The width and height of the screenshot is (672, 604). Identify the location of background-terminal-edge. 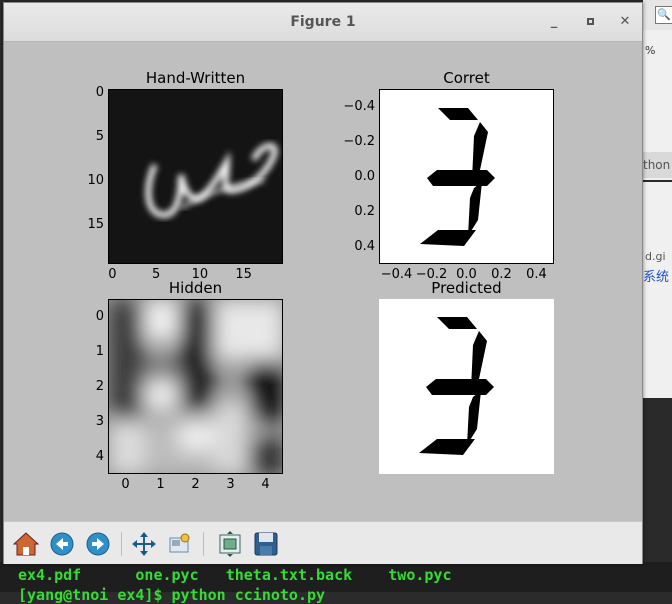
(657, 495).